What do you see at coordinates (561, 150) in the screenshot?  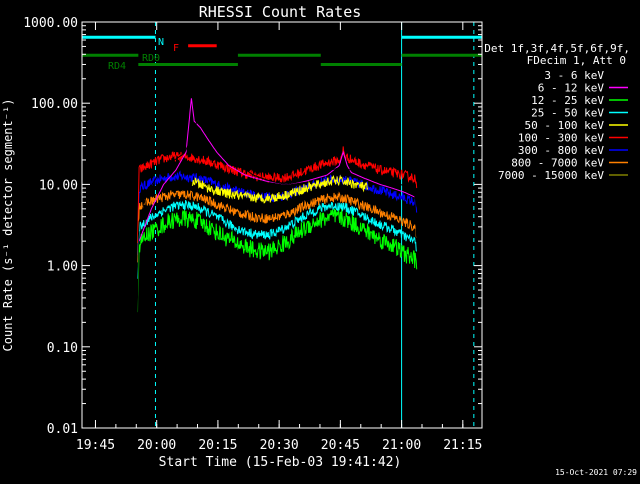 I see `legend-label-6: 300 - 800 keV` at bounding box center [561, 150].